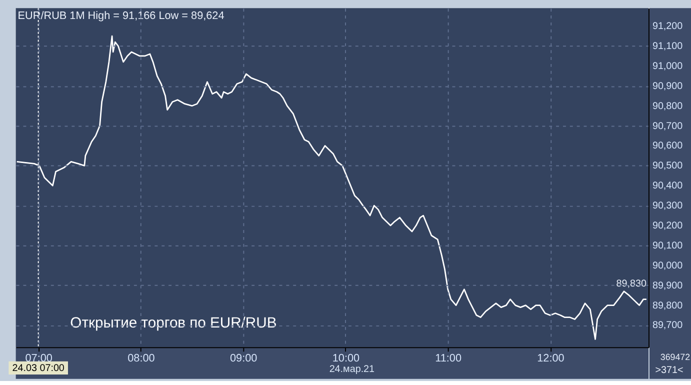 This screenshot has width=691, height=385. Describe the element at coordinates (352, 369) in the screenshot. I see `text: 24.мар.21` at that location.